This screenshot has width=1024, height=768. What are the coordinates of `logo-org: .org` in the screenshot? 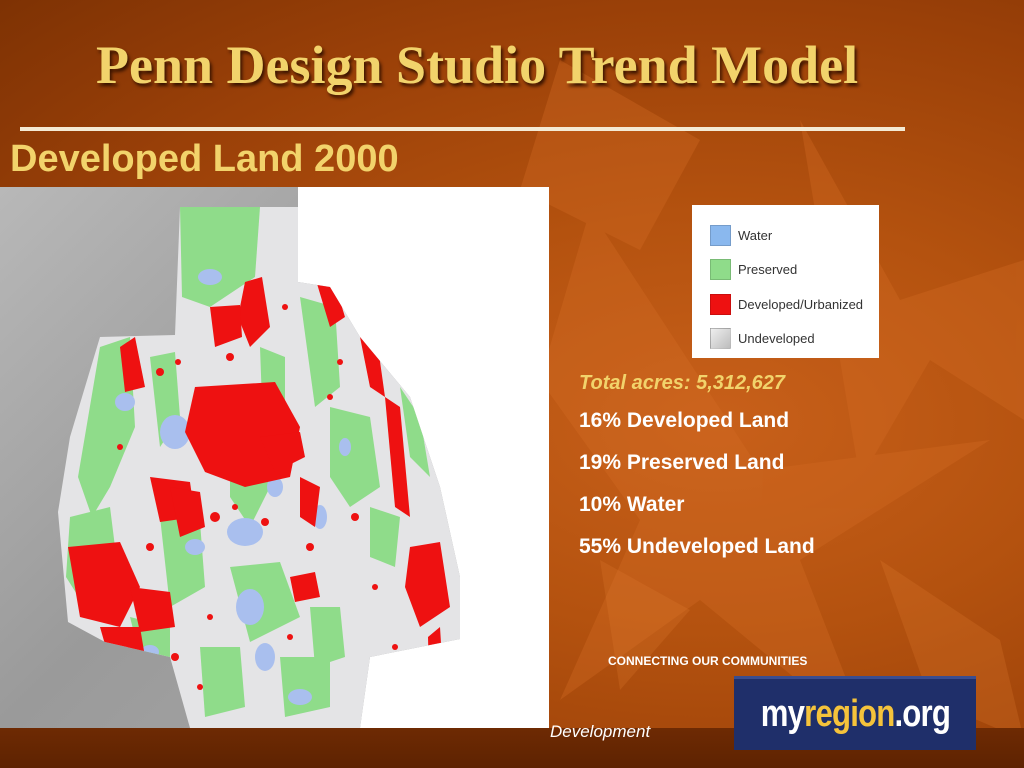 It's located at (922, 714).